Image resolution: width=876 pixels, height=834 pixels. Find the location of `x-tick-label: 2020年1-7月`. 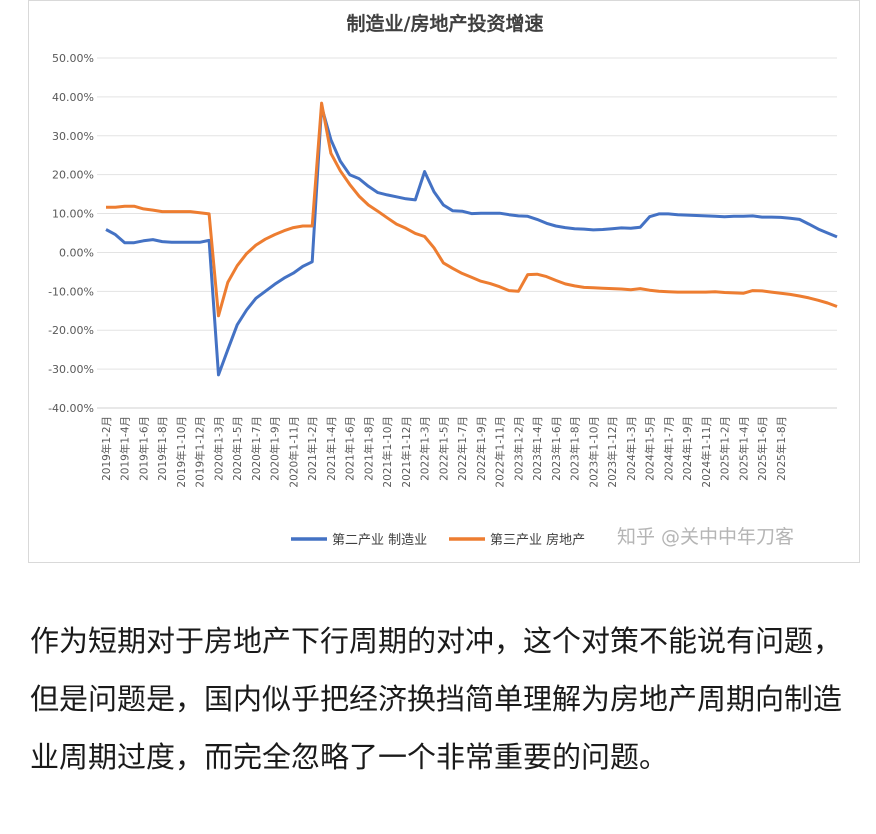

x-tick-label: 2020年1-7月 is located at coordinates (256, 448).